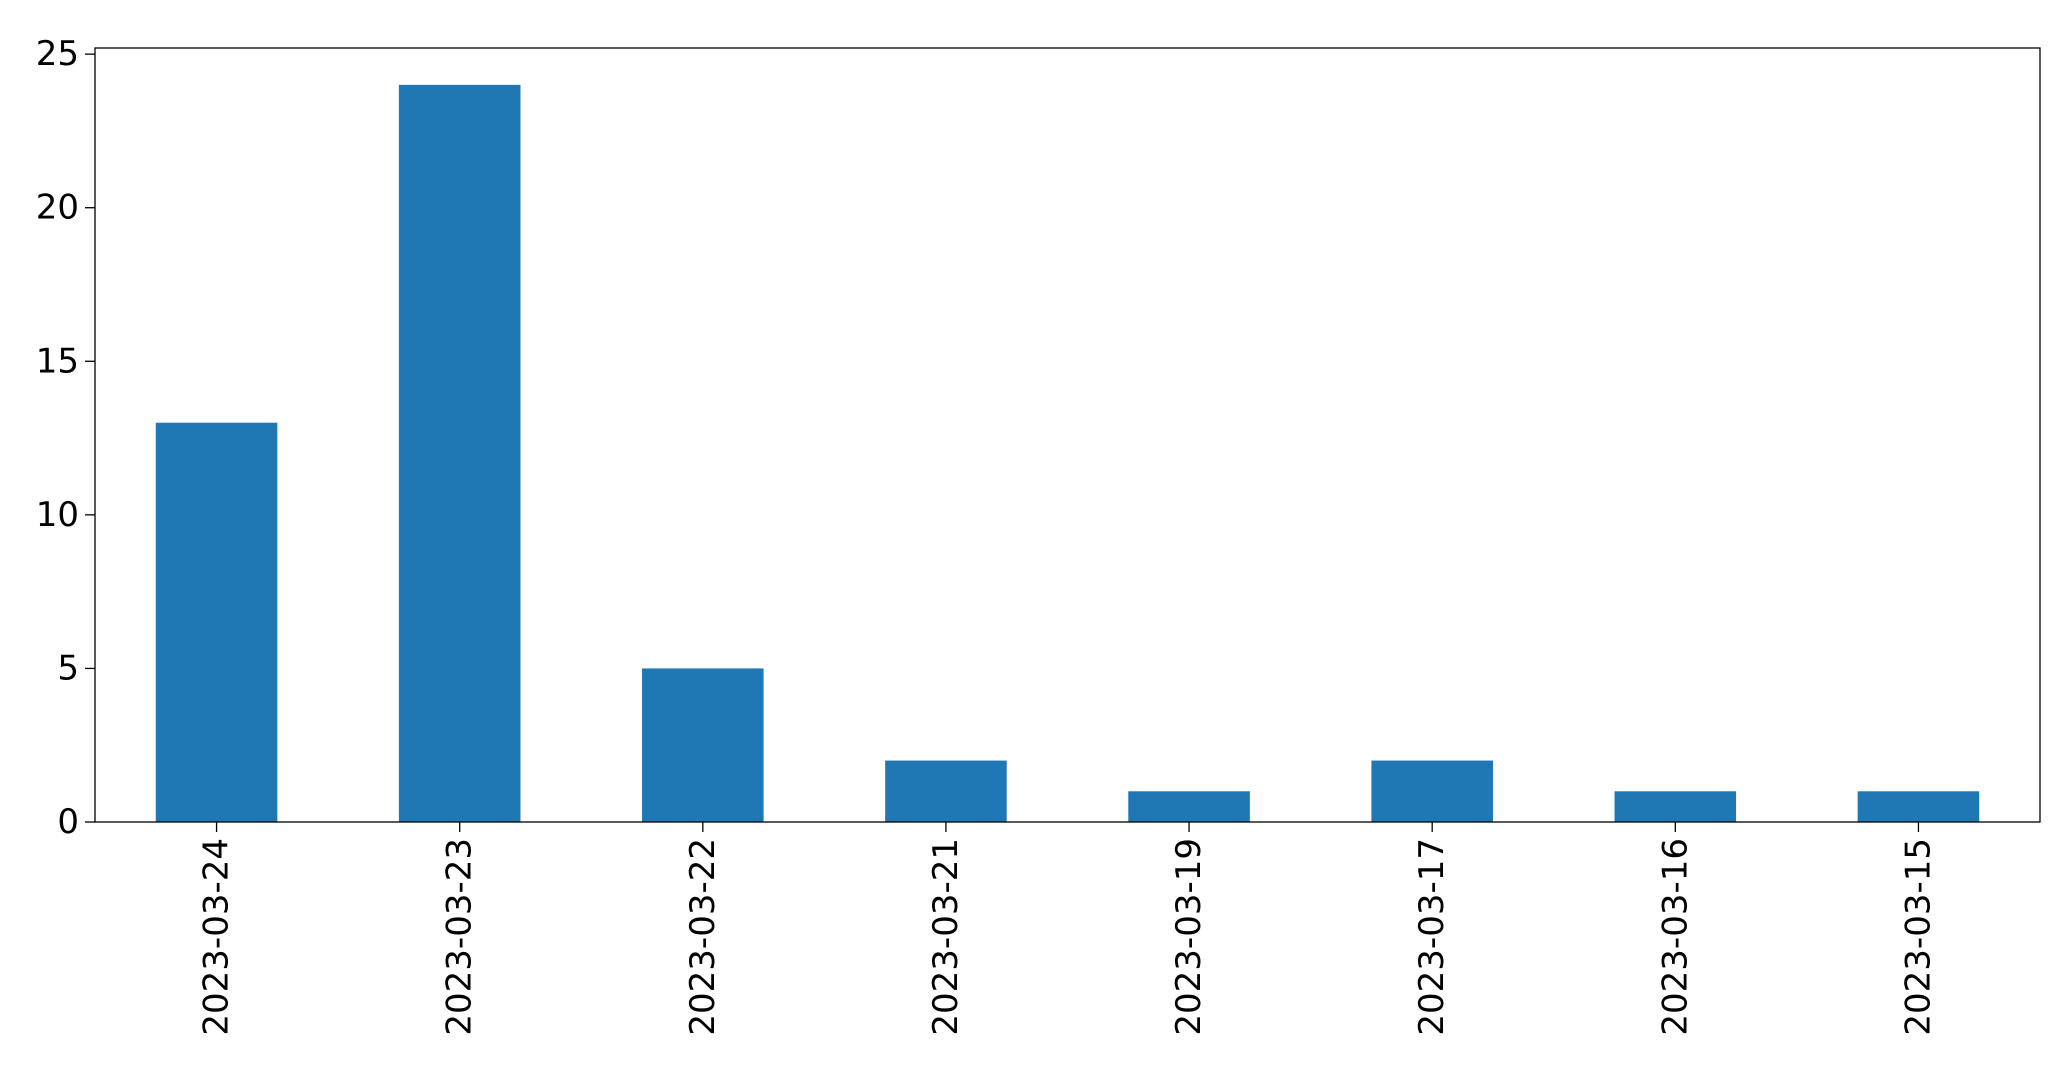 This screenshot has height=1069, width=2071. What do you see at coordinates (946, 937) in the screenshot?
I see `x-tick-label: 2023-03-21` at bounding box center [946, 937].